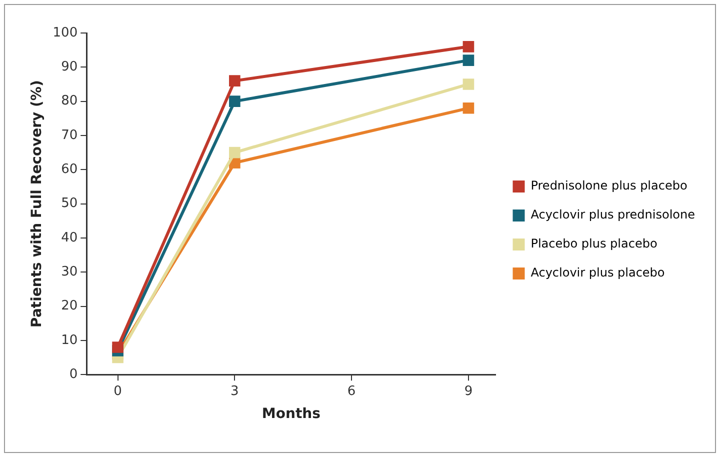  What do you see at coordinates (351, 391) in the screenshot?
I see `x-tick-label: 6` at bounding box center [351, 391].